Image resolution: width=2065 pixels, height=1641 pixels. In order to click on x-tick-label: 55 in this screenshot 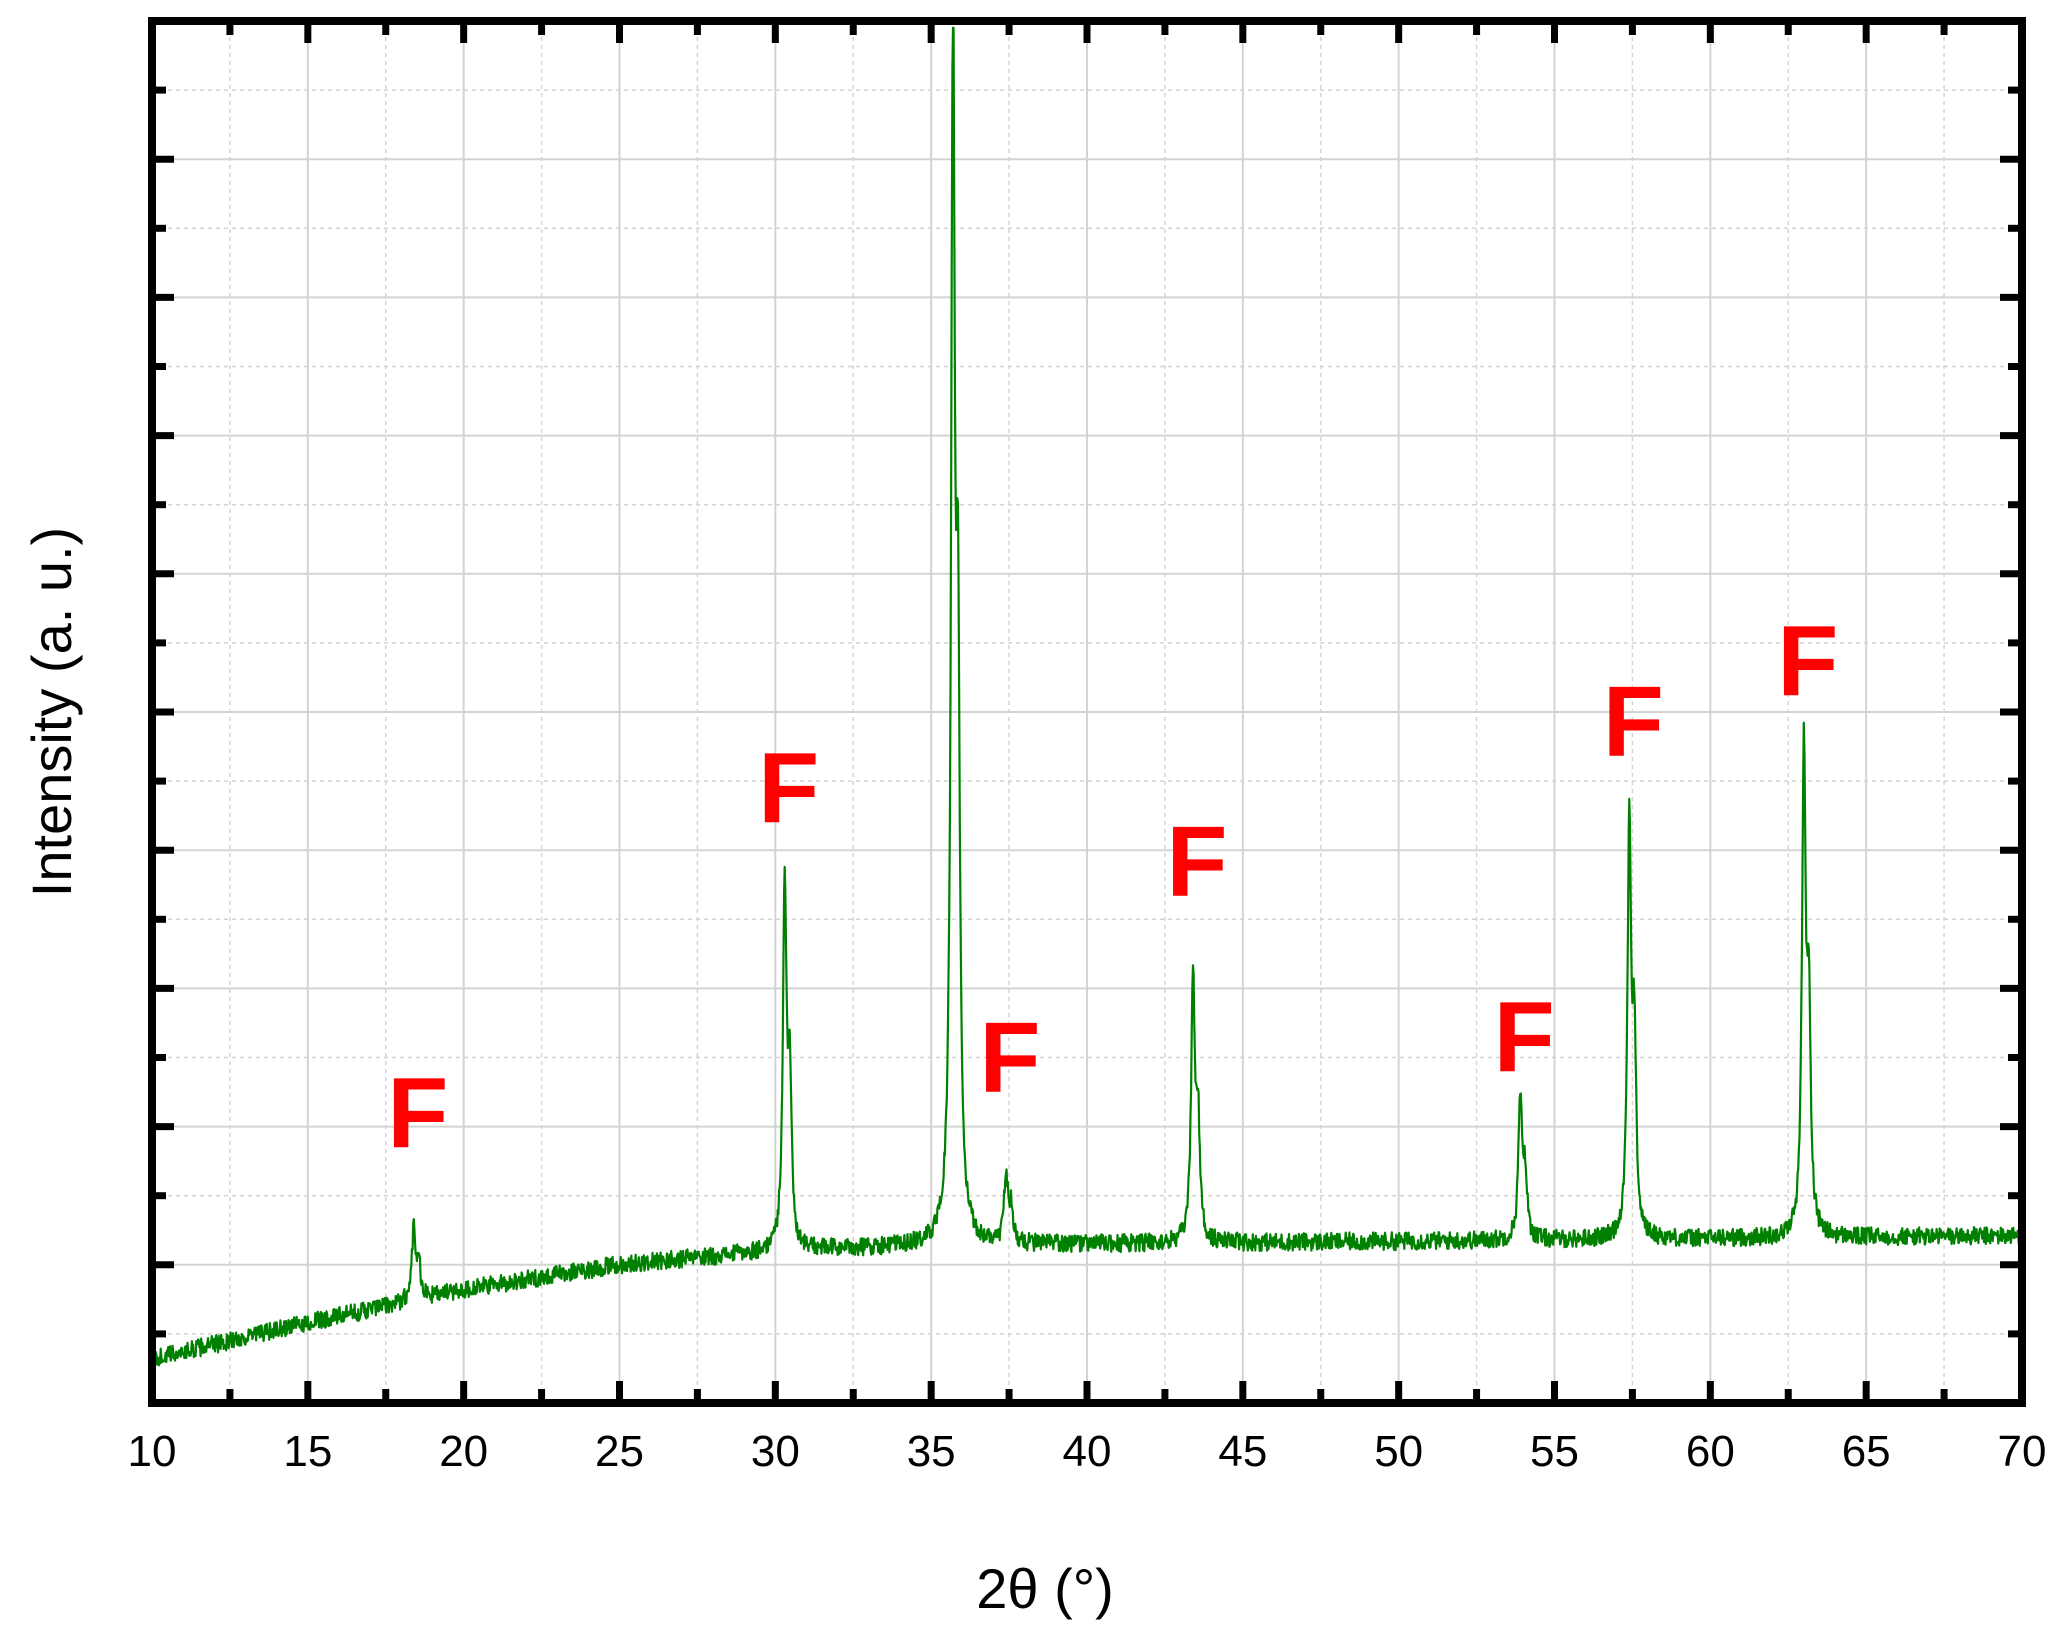, I will do `click(1554, 1451)`.